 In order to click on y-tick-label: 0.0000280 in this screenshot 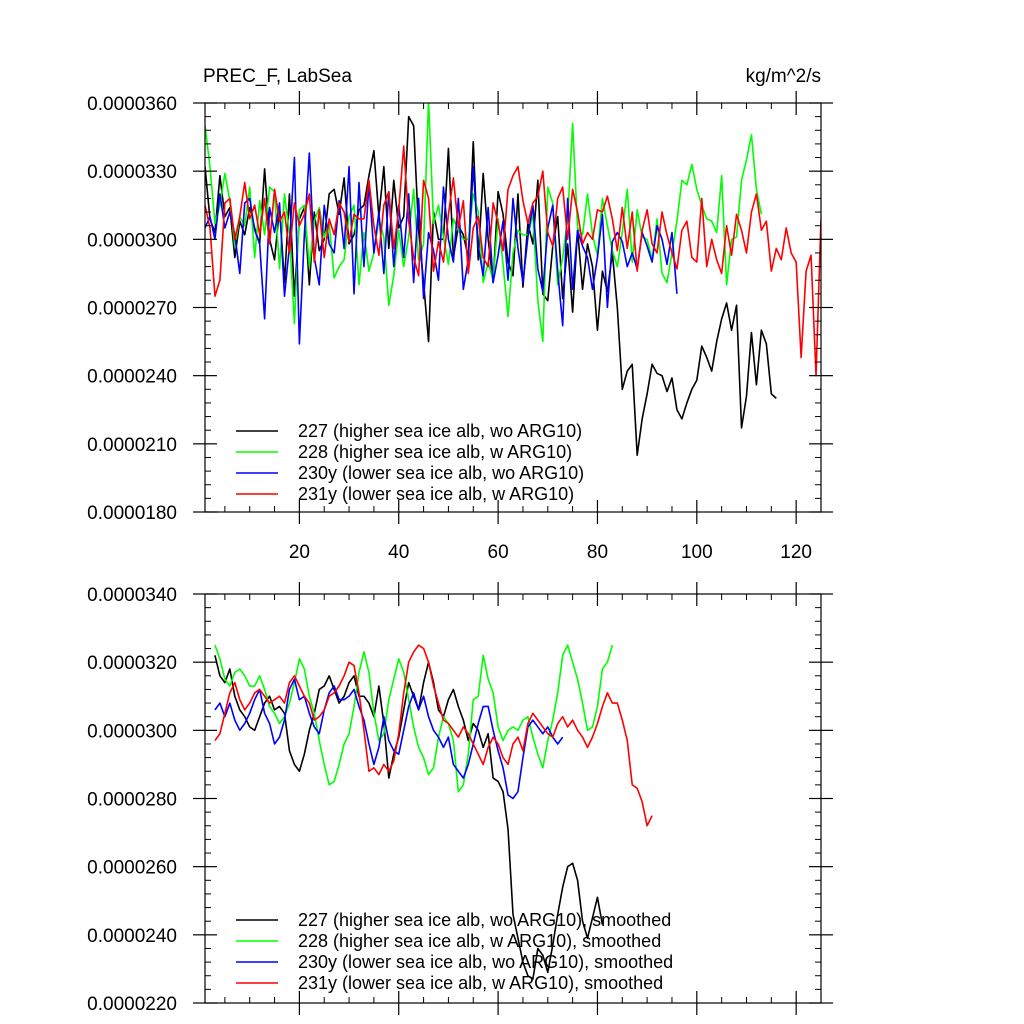, I will do `click(132, 800)`.